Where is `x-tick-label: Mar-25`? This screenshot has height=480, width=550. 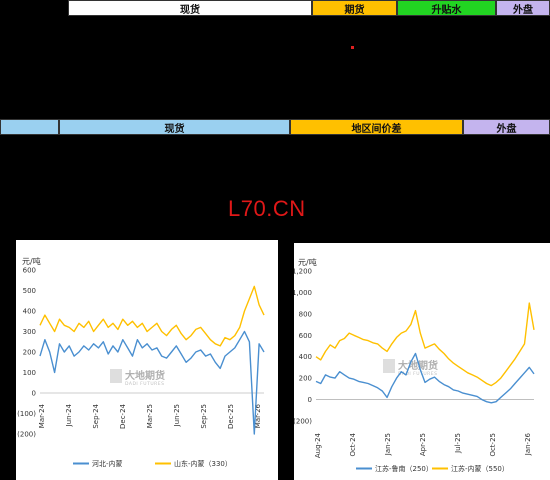
x-tick-label: Mar-25 is located at coordinates (150, 416).